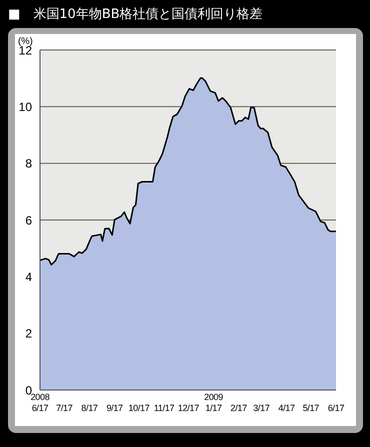 The width and height of the screenshot is (370, 447). I want to click on x-tick-label: 6/17, so click(336, 408).